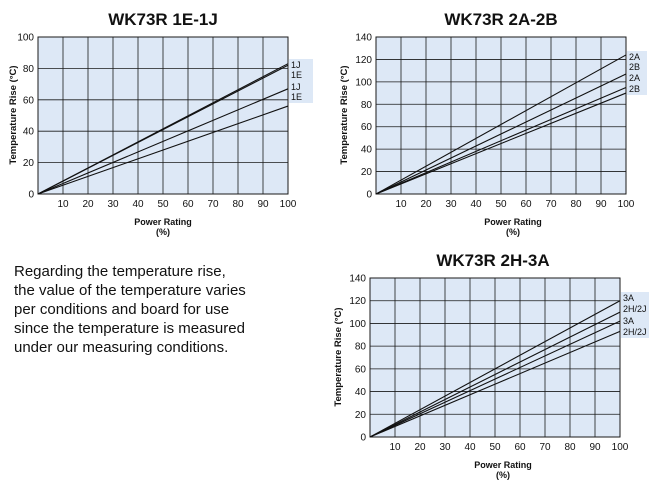  I want to click on note-line: per conditions and board for use, so click(122, 309).